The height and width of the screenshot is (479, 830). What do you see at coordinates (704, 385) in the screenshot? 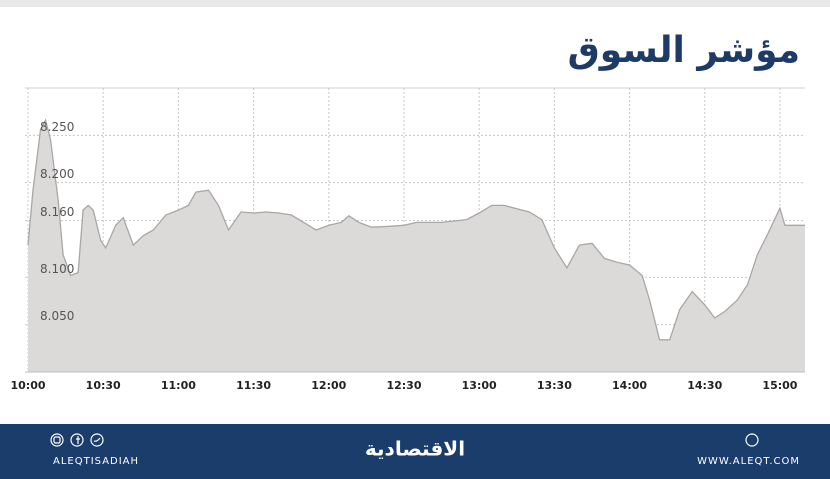
I see `x-tick-label: 14:30` at bounding box center [704, 385].